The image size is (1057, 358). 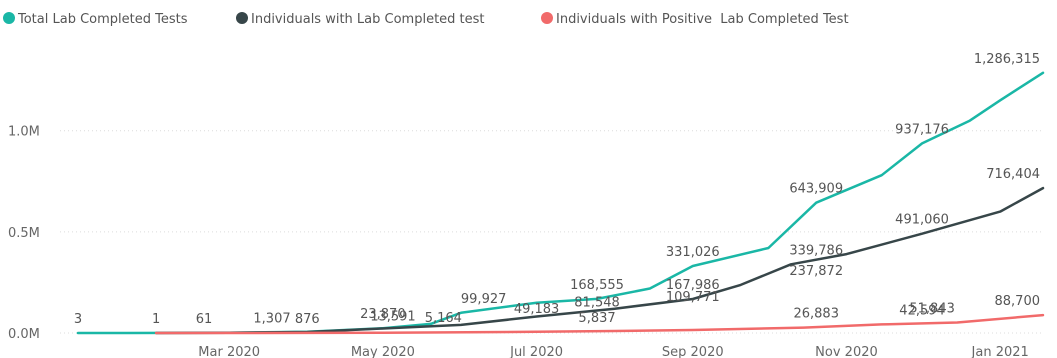 What do you see at coordinates (816, 189) in the screenshot?
I see `data-label: 643,909` at bounding box center [816, 189].